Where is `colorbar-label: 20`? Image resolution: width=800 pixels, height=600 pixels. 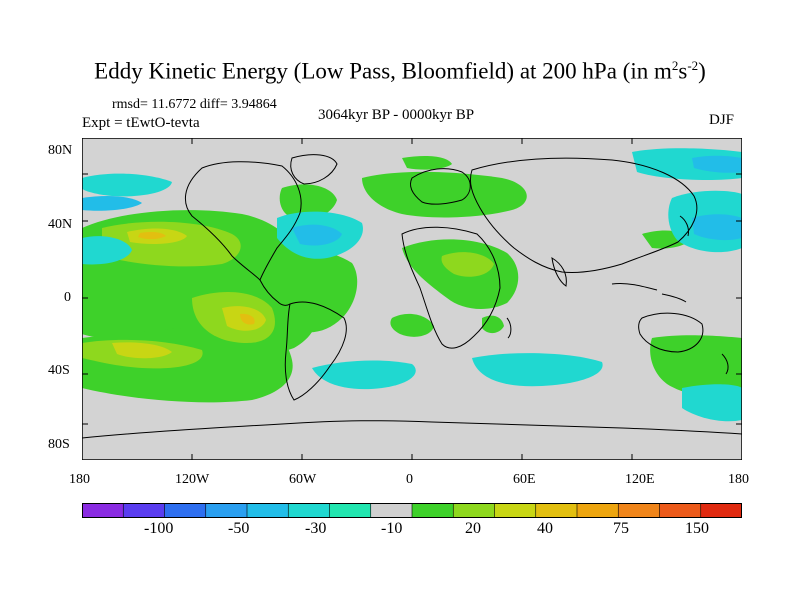 colorbar-label: 20 is located at coordinates (473, 528).